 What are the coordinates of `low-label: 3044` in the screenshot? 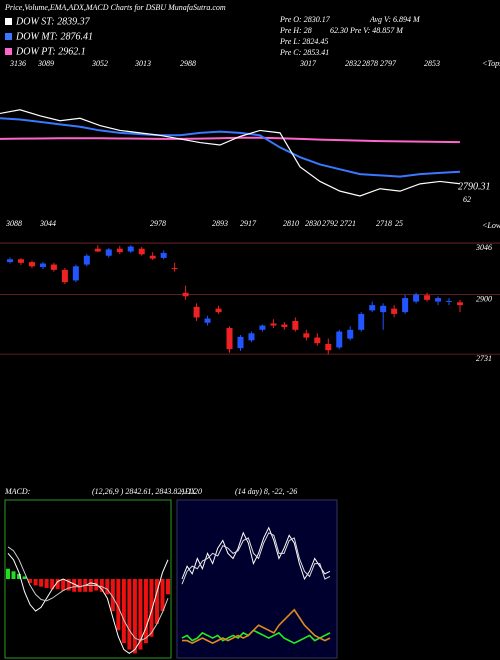 It's located at (47, 223).